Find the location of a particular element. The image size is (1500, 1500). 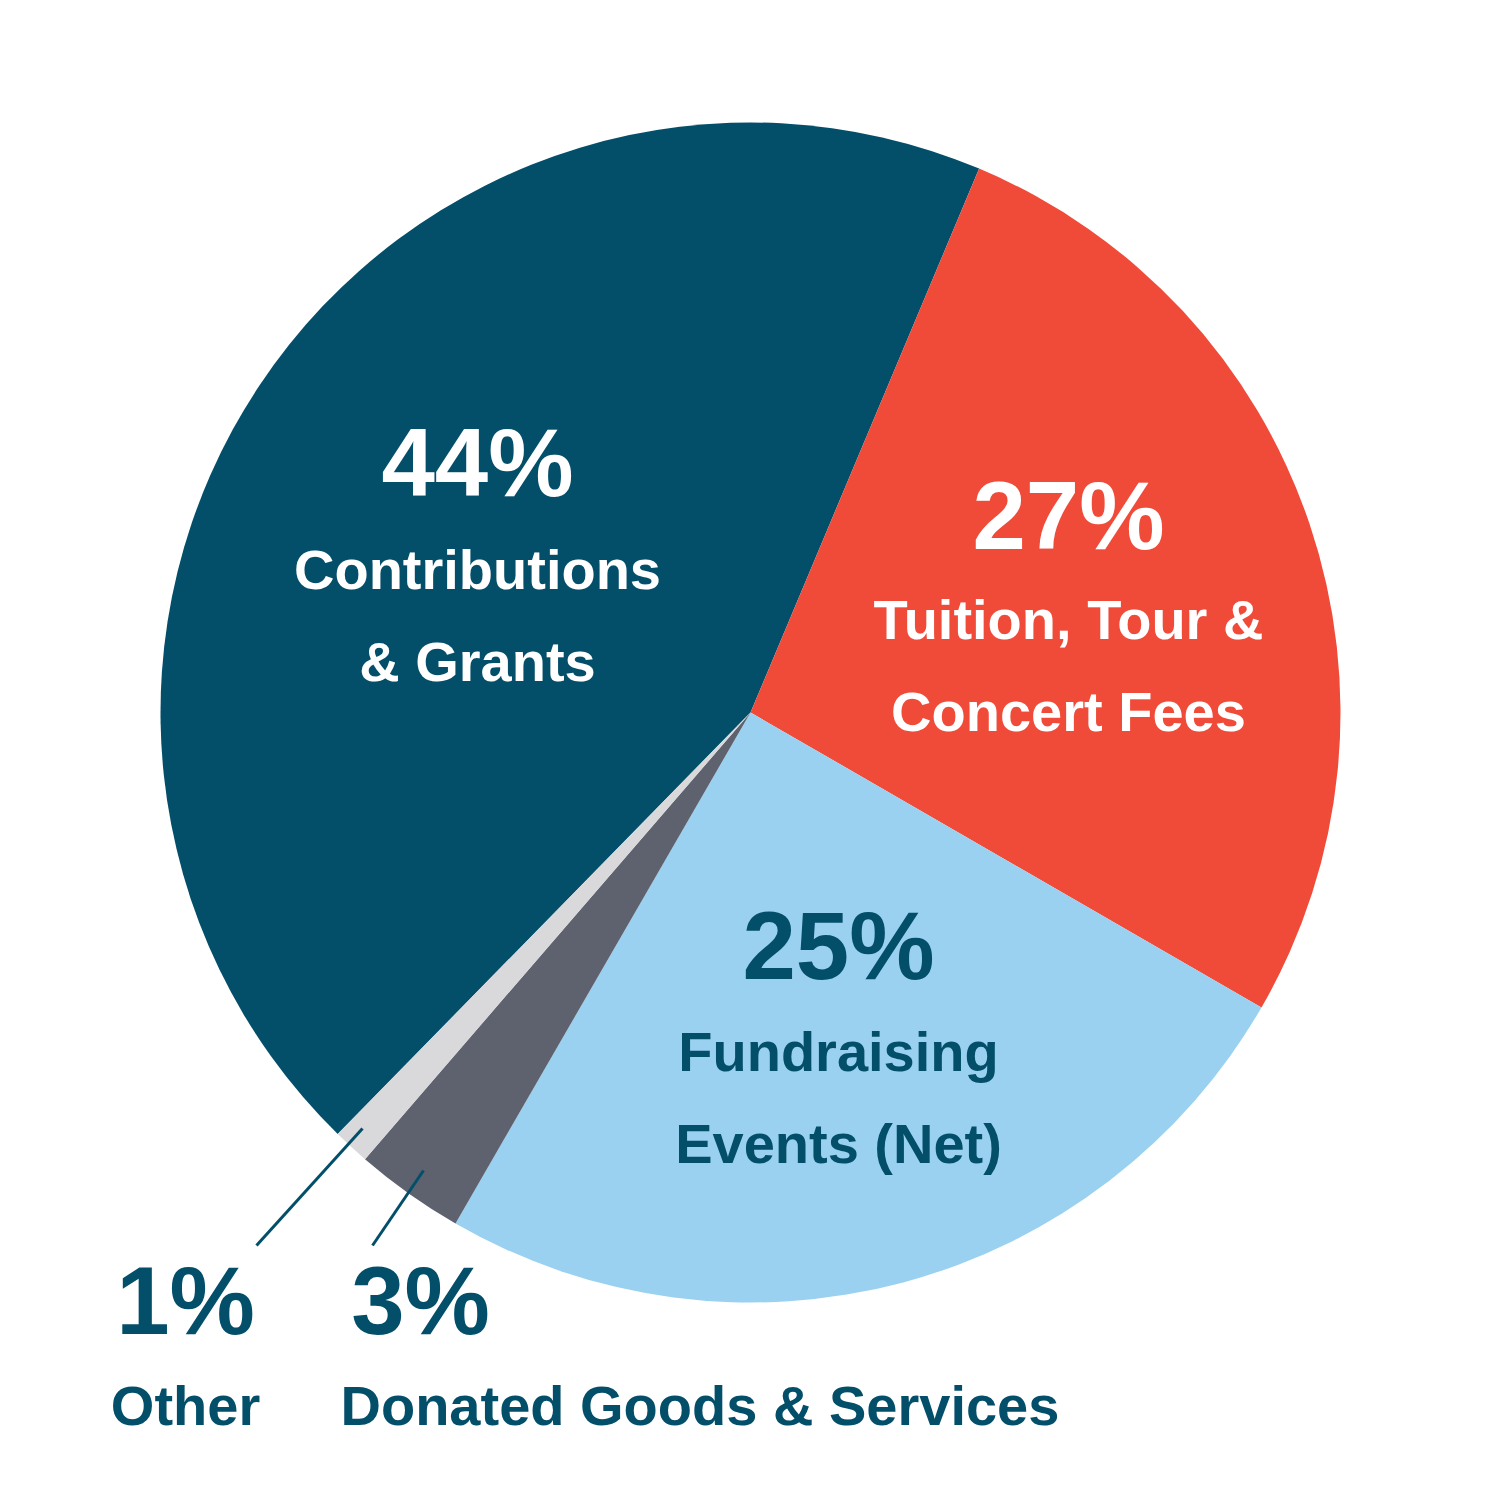

data-label: 1% is located at coordinates (185, 1300).